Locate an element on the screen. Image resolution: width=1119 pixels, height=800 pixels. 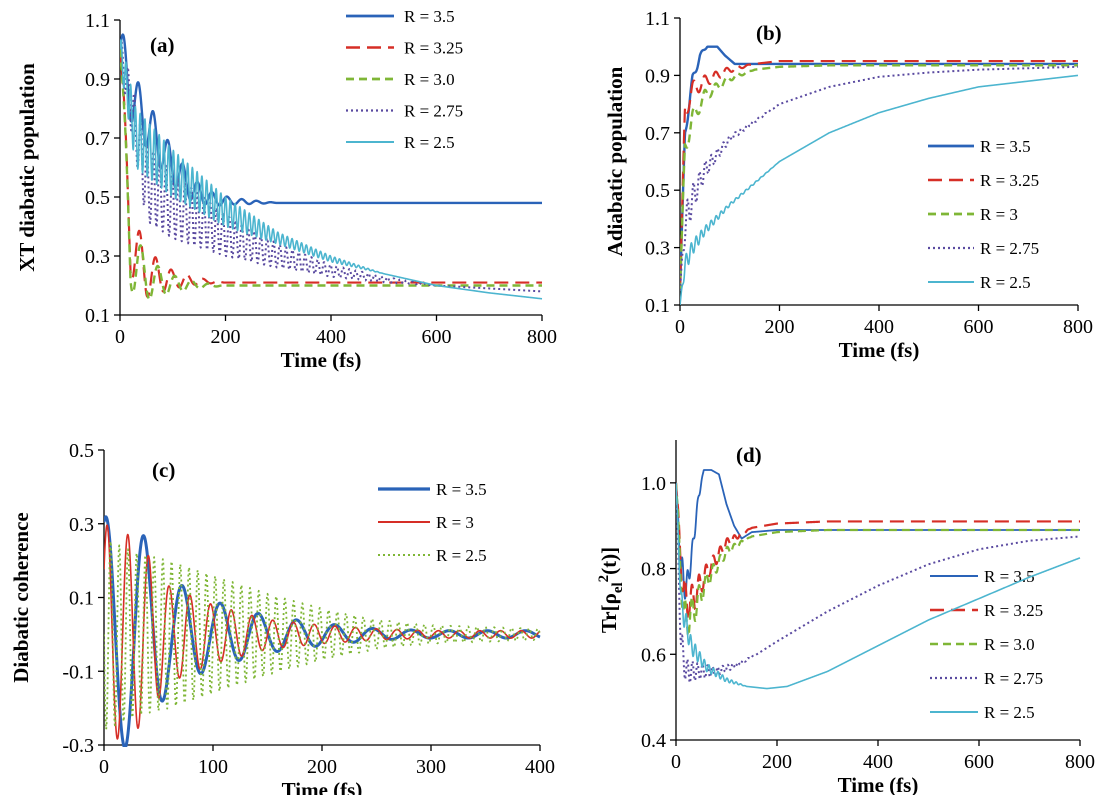
y-axis-title: XT diabatic population is located at coordinates (27, 167).